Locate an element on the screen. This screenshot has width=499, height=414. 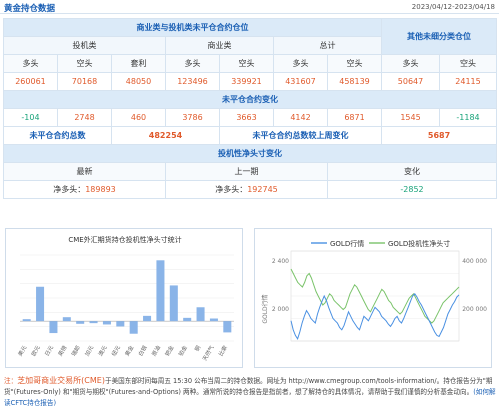
change-value: 4142 is located at coordinates (300, 117).